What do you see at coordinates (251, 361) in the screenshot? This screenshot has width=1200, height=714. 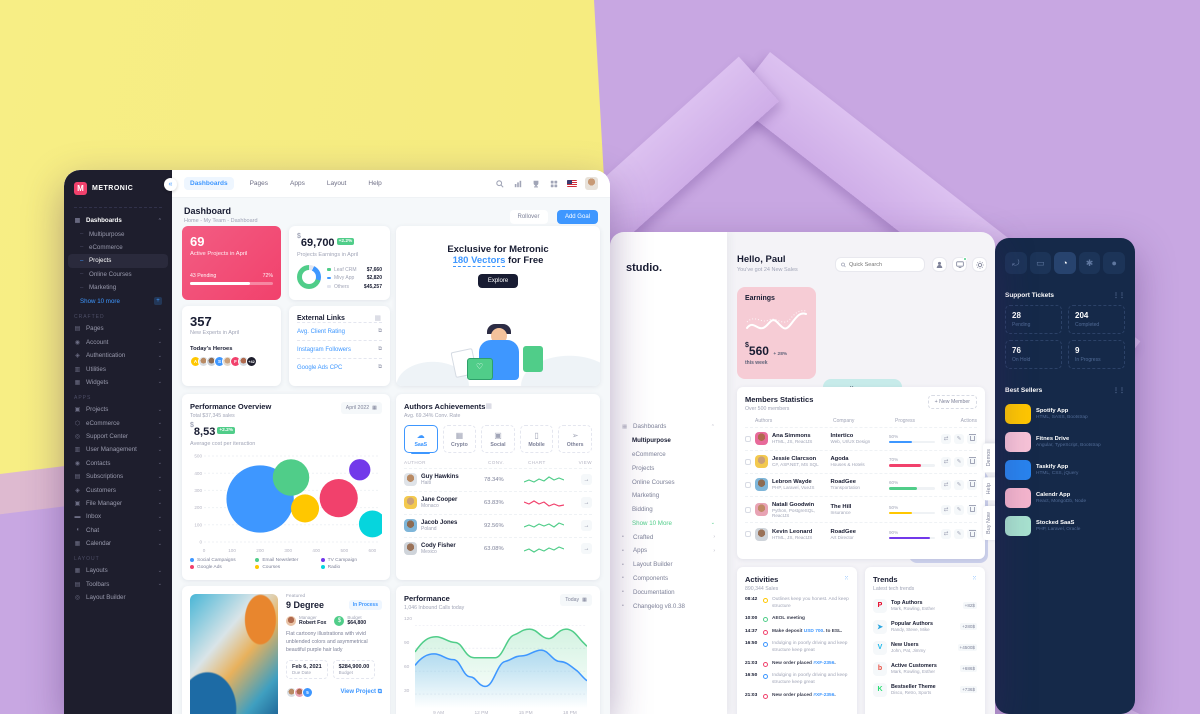 I see `avatar-more: +42` at bounding box center [251, 361].